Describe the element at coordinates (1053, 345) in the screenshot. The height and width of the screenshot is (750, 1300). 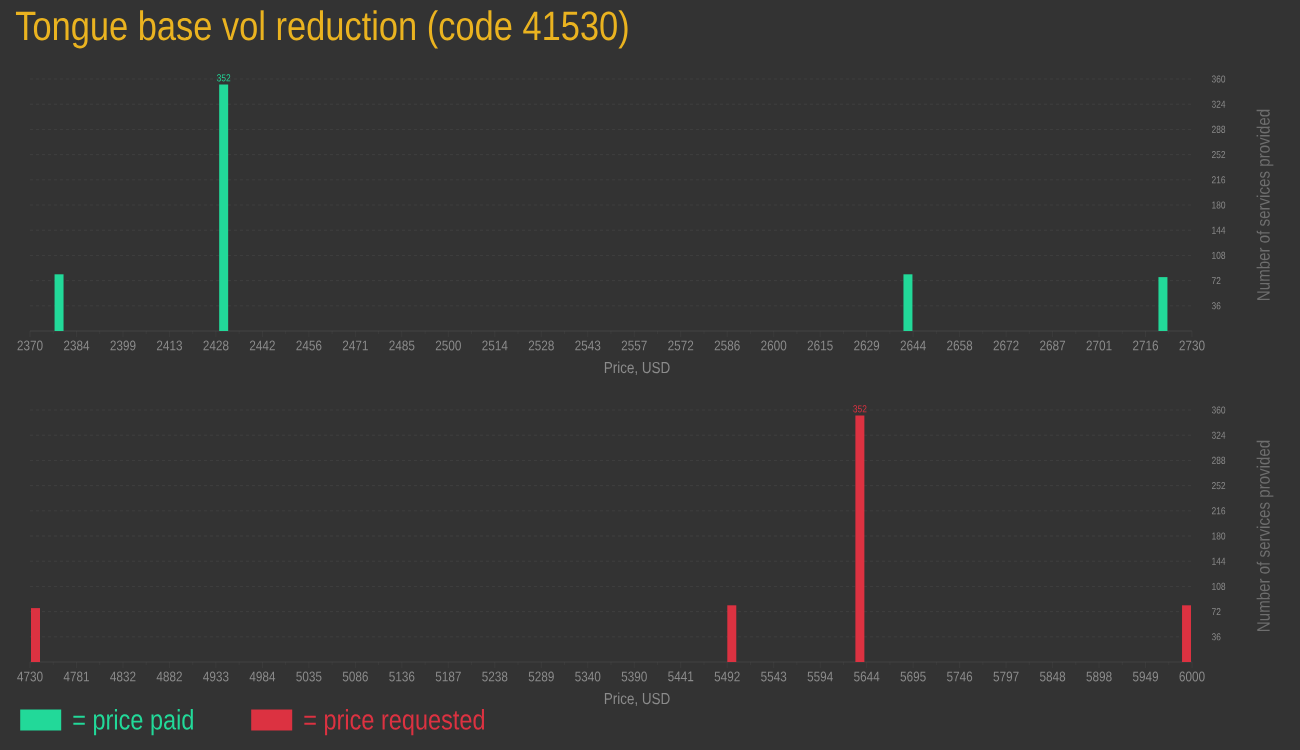
I see `x-tick-label: 2687` at that location.